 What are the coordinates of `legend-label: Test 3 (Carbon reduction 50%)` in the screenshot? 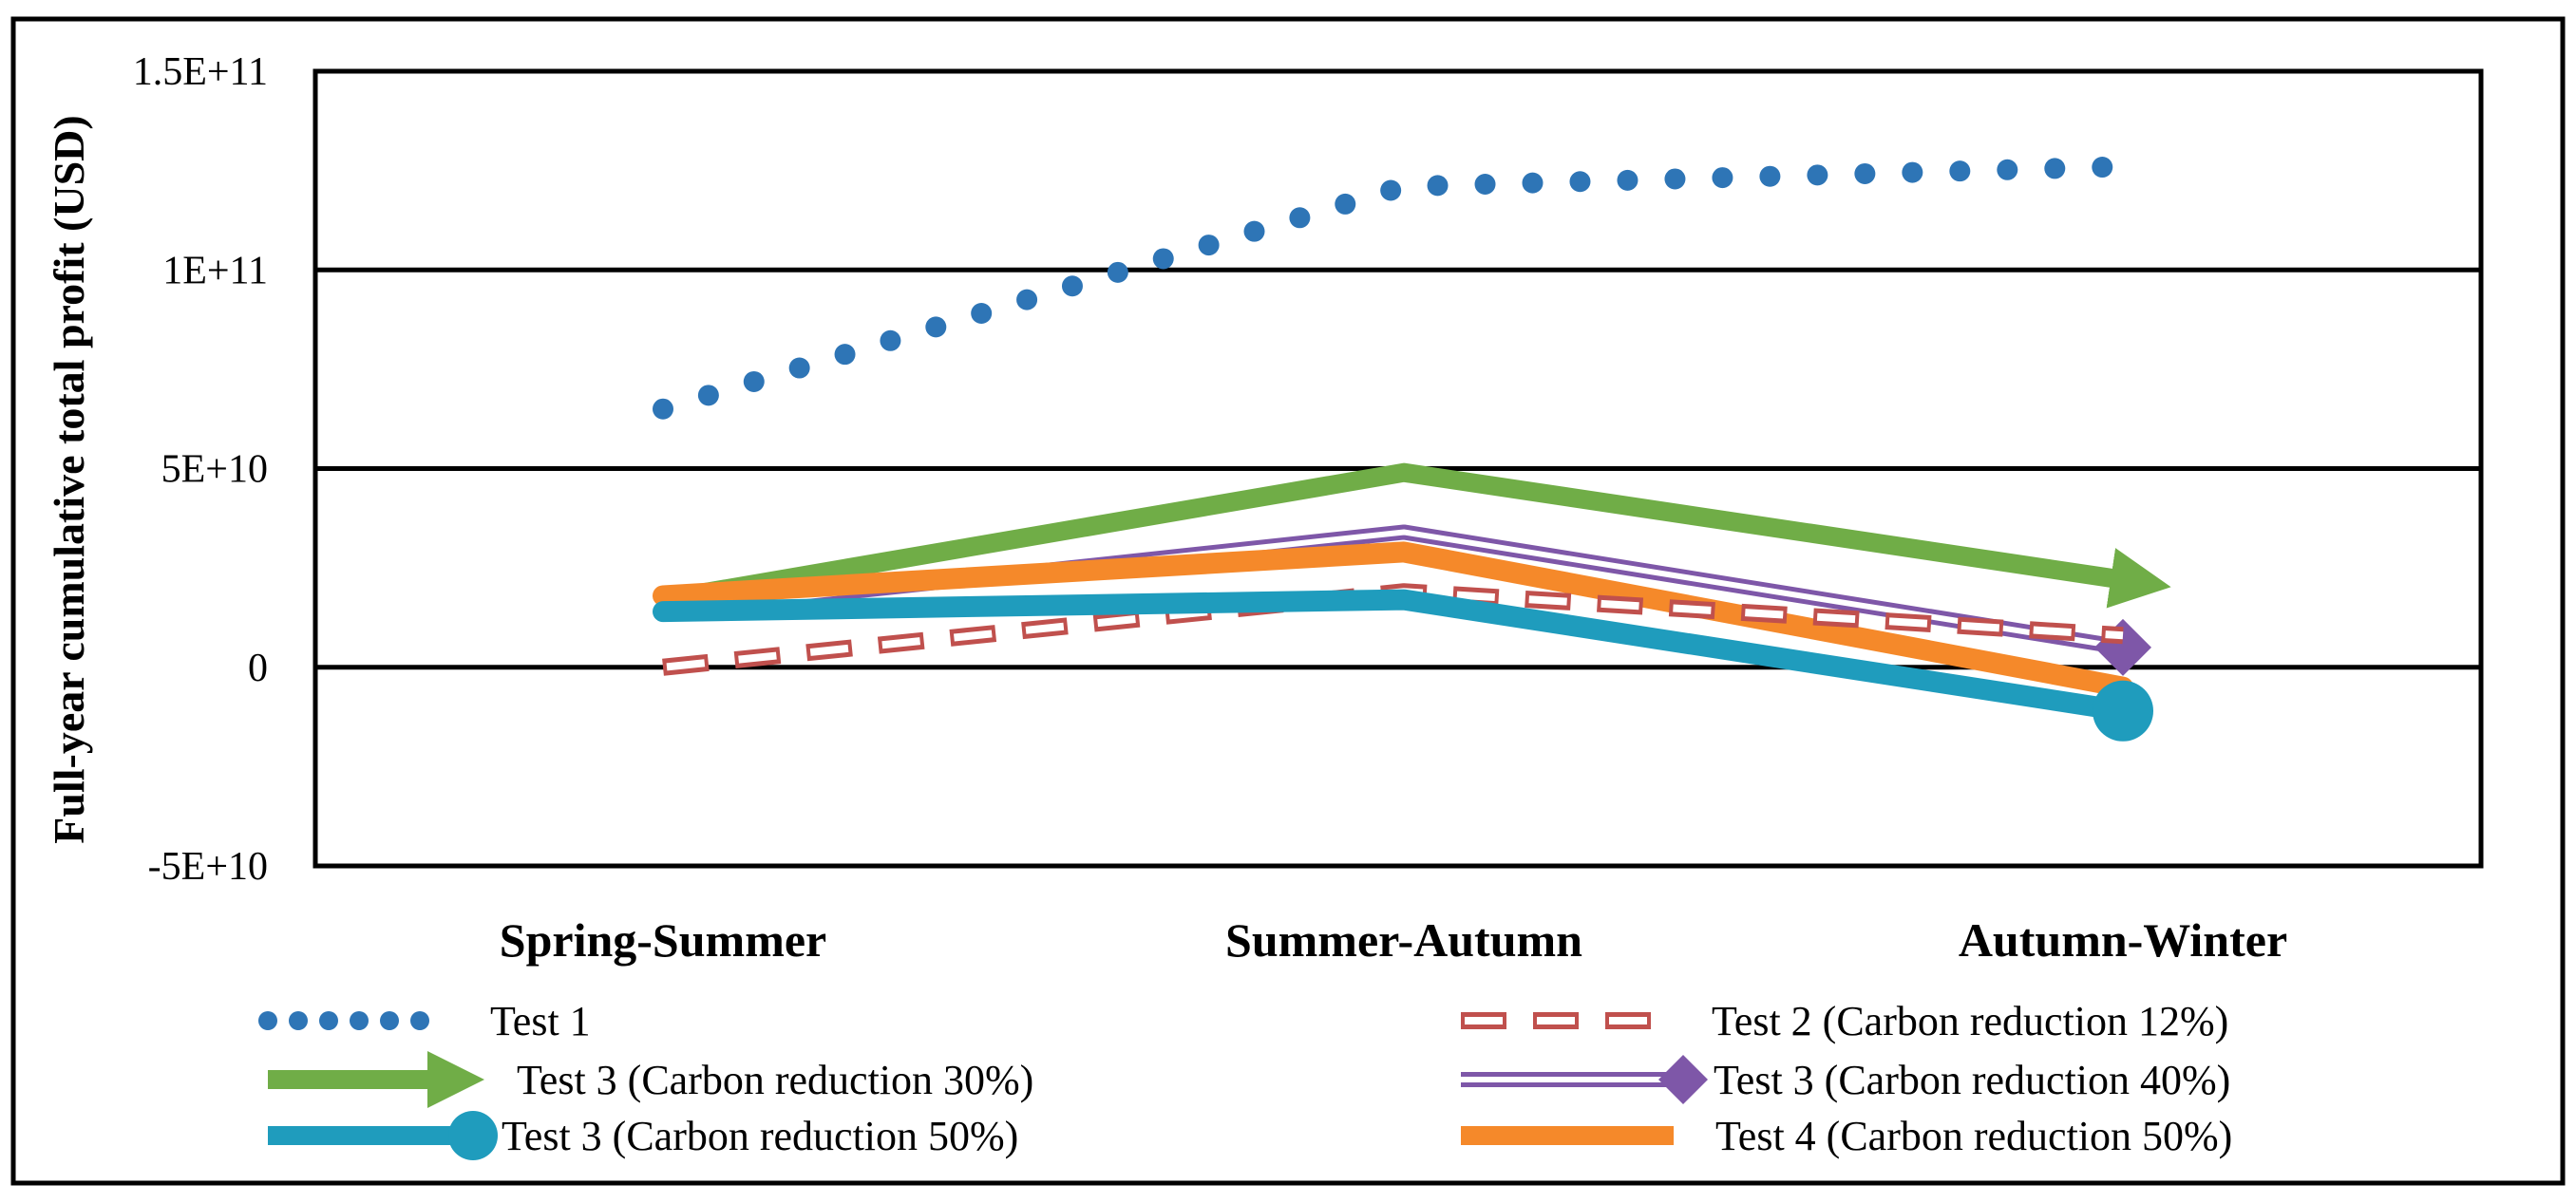 It's located at (760, 1136).